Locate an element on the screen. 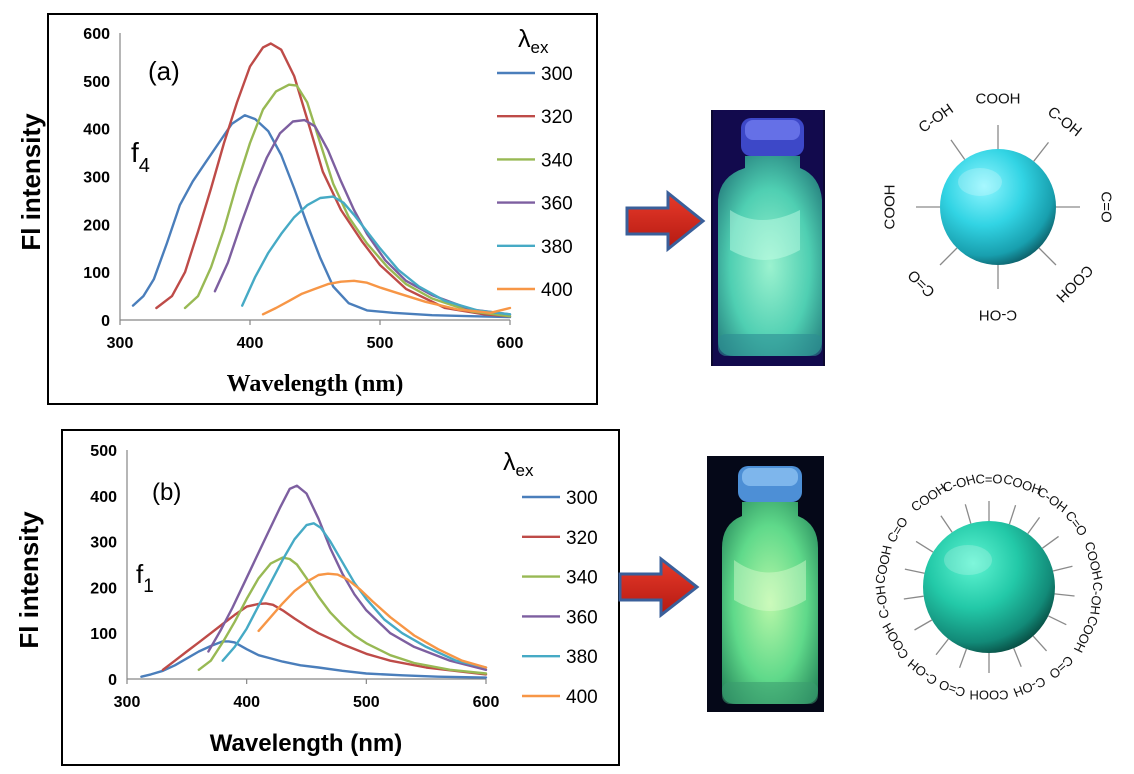 The height and width of the screenshot is (774, 1134). chart-a-ylabel: Fl intensity is located at coordinates (31, 182).